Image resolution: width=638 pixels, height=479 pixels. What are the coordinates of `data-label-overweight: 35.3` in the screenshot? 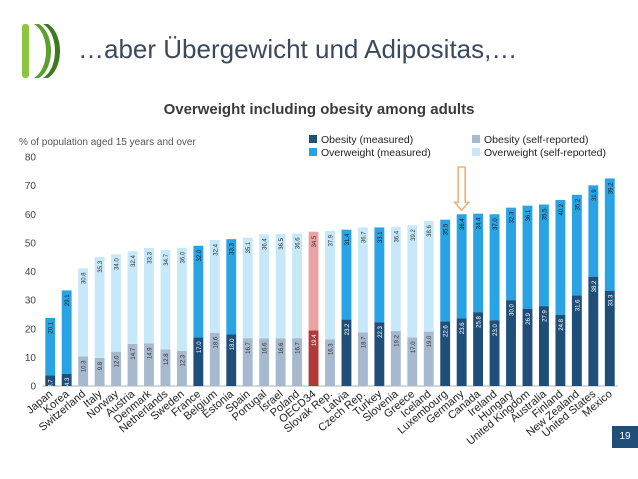 It's located at (101, 266).